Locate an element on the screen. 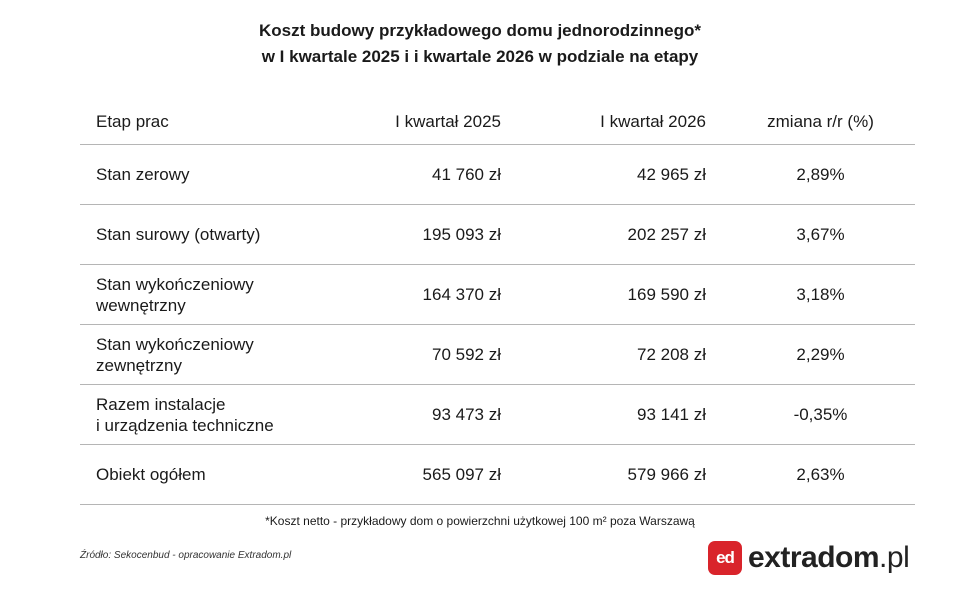  row-q1-2025: 93 473 zł is located at coordinates (426, 414).